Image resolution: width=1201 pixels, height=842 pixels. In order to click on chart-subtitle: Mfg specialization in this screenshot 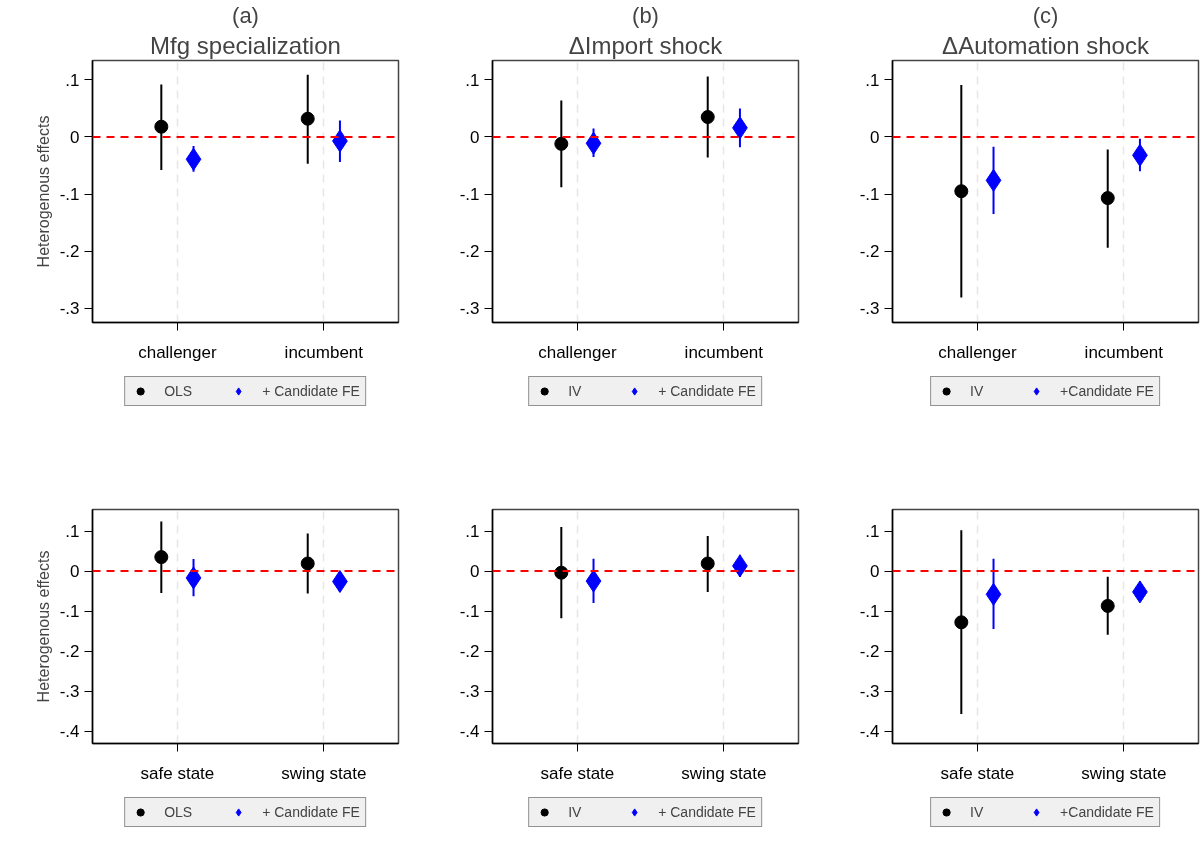, I will do `click(245, 45)`.